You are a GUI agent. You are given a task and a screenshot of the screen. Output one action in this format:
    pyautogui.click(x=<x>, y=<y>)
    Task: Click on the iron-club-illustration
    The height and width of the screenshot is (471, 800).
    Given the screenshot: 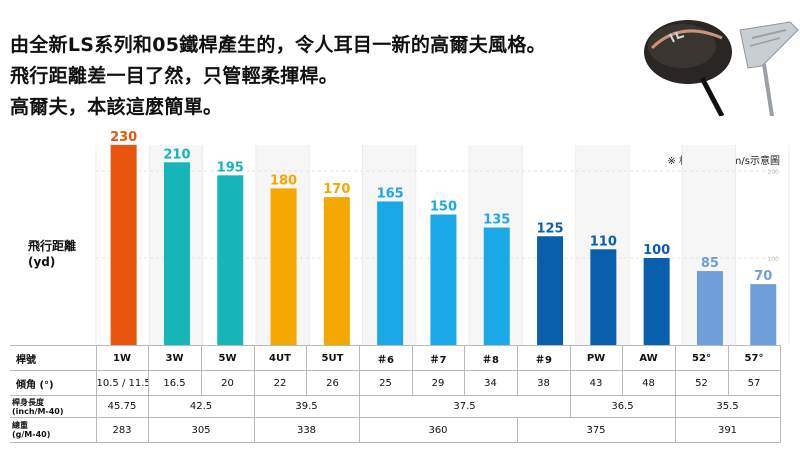 What is the action you would take?
    pyautogui.click(x=769, y=68)
    